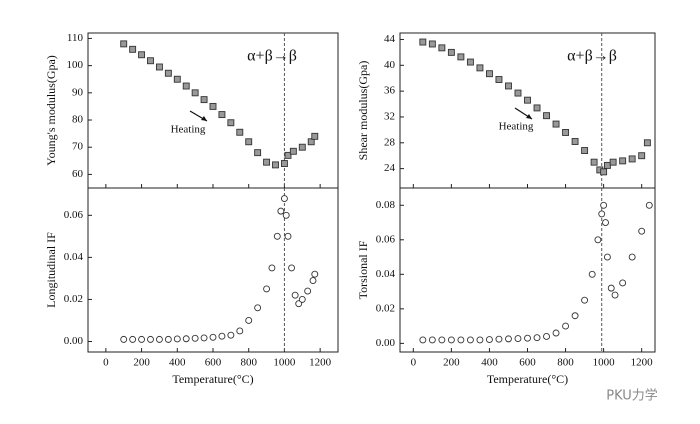 This screenshot has width=700, height=424. Describe the element at coordinates (51, 110) in the screenshot. I see `y-axis-label: Young's modulus(Gpa)` at that location.